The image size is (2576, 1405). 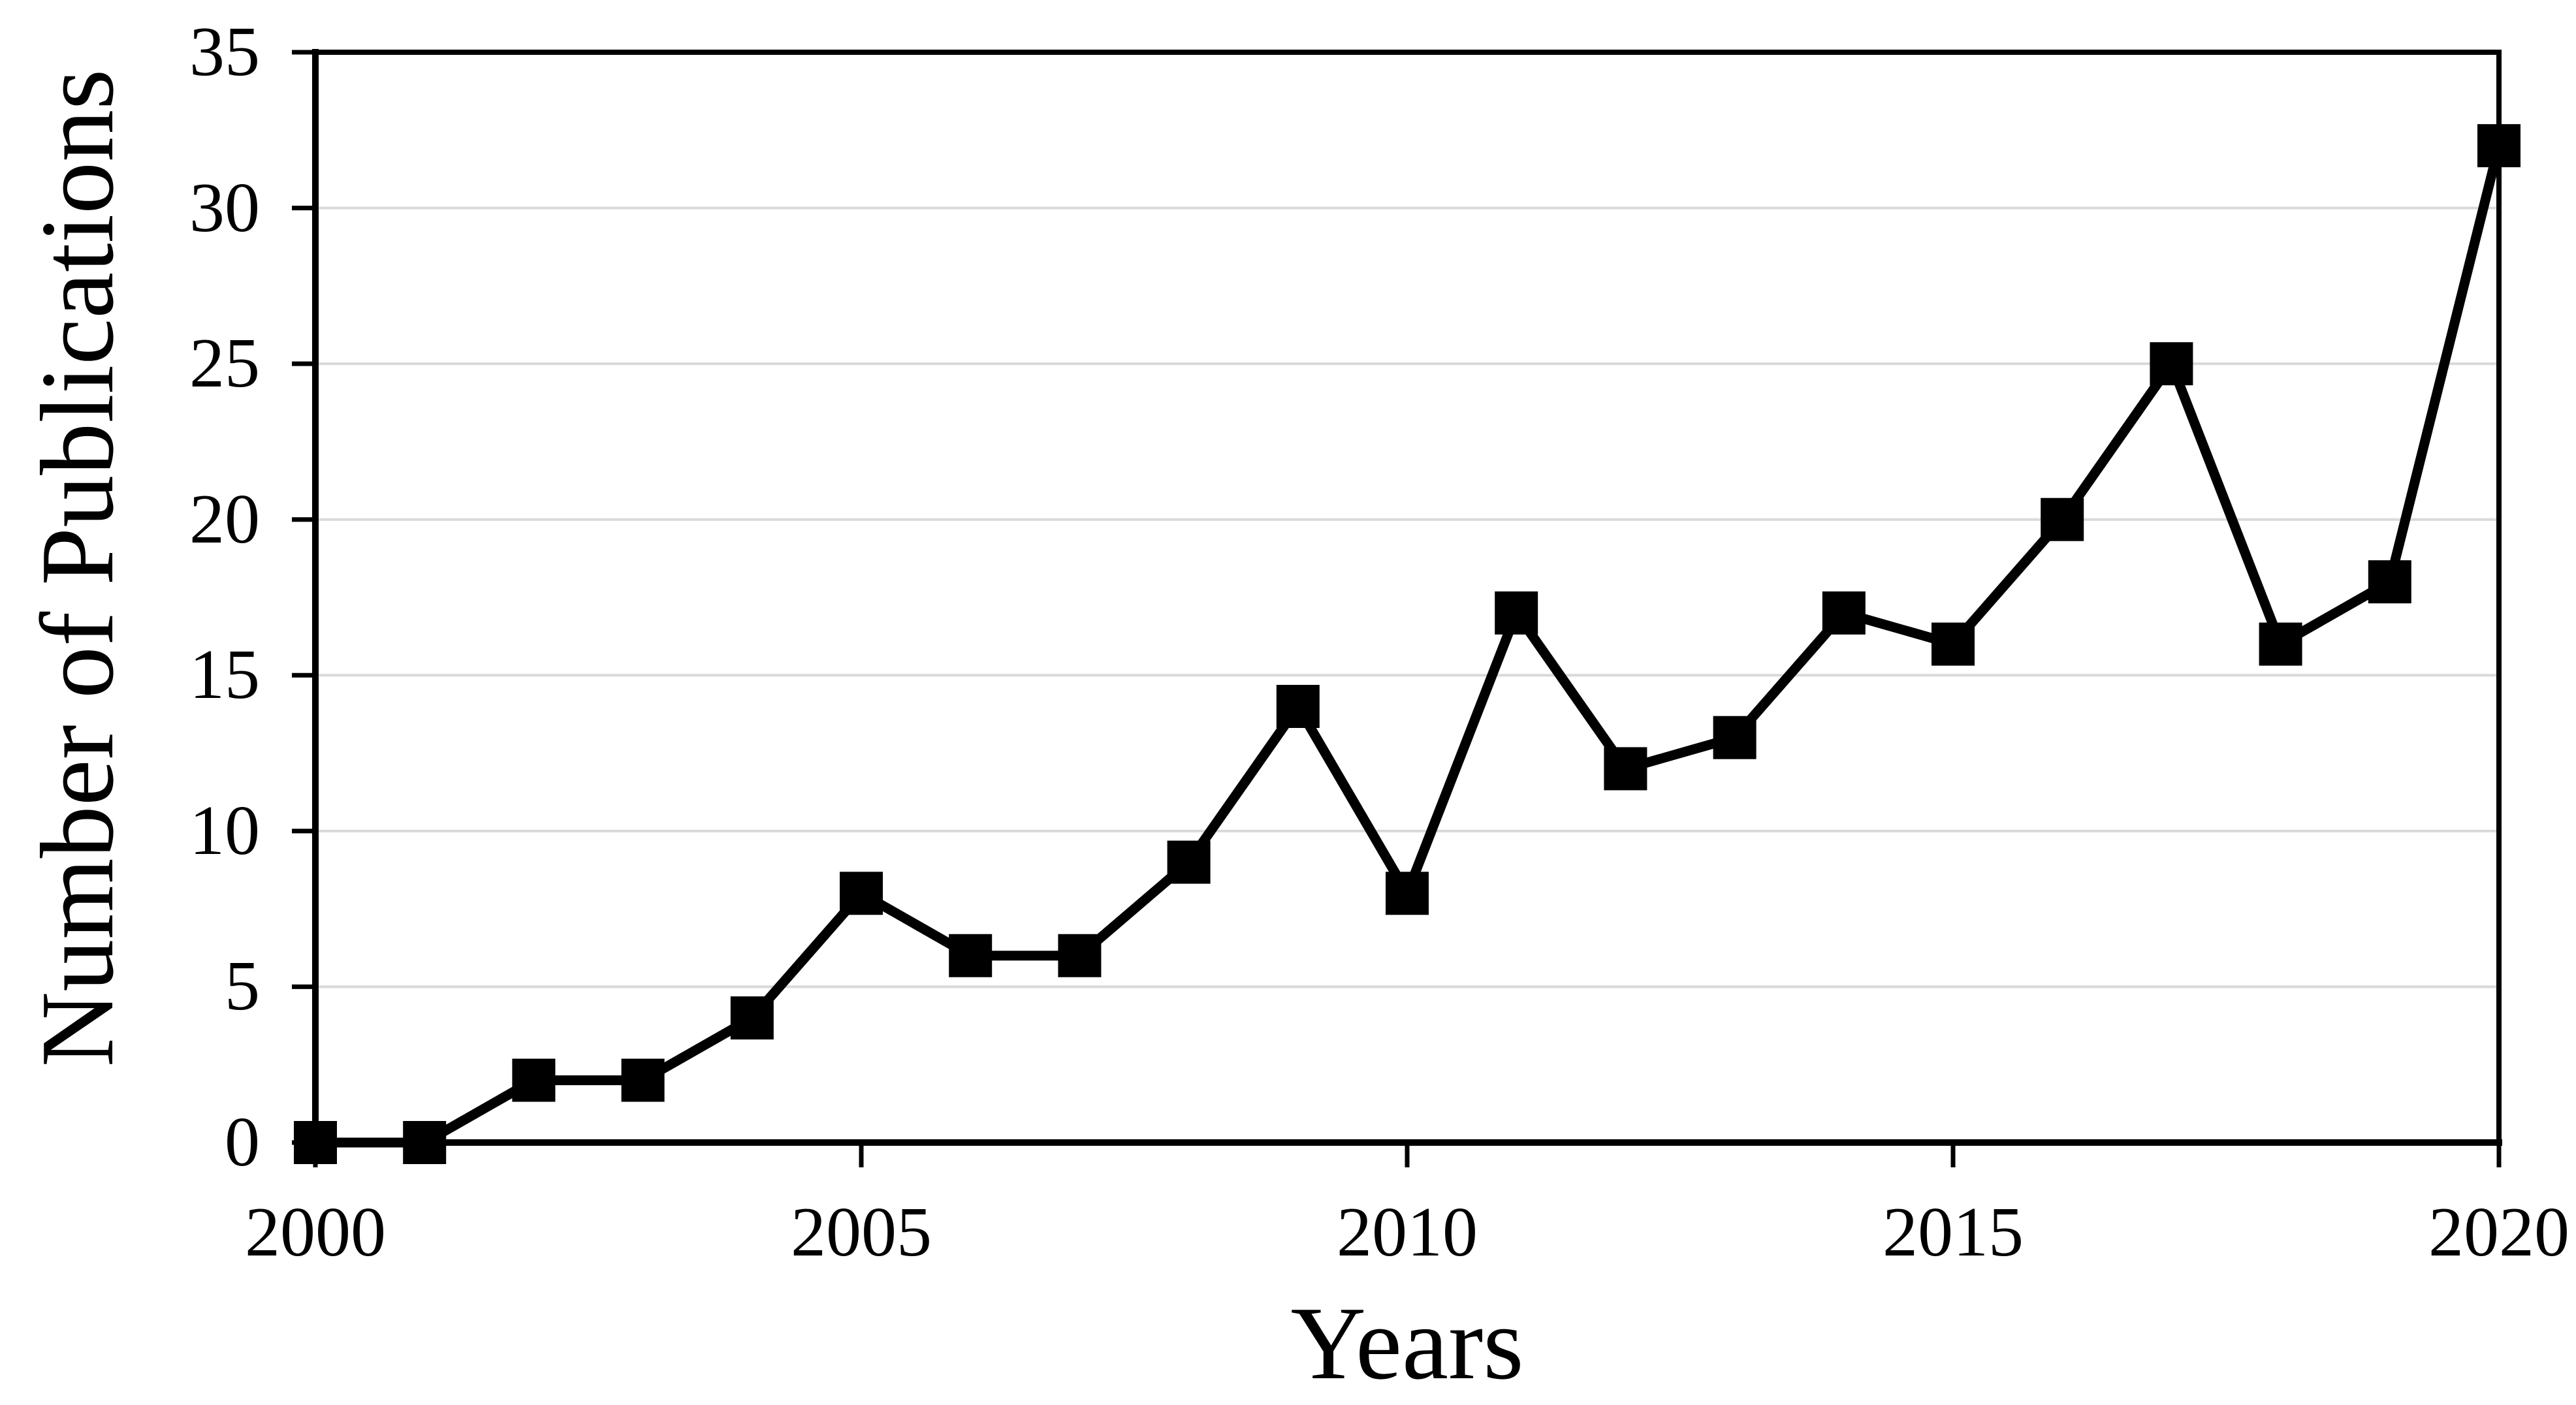 What do you see at coordinates (1954, 1232) in the screenshot?
I see `x-axis-tick-label: 2015` at bounding box center [1954, 1232].